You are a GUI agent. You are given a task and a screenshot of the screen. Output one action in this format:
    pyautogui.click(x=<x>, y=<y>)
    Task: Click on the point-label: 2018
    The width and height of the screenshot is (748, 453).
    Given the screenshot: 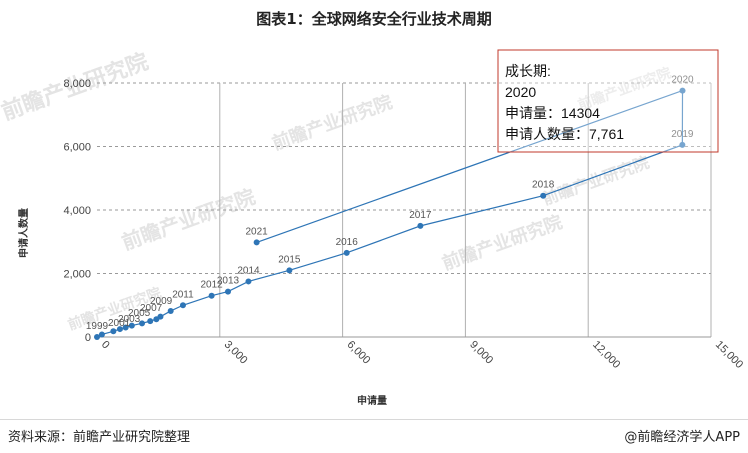 What is the action you would take?
    pyautogui.click(x=543, y=185)
    